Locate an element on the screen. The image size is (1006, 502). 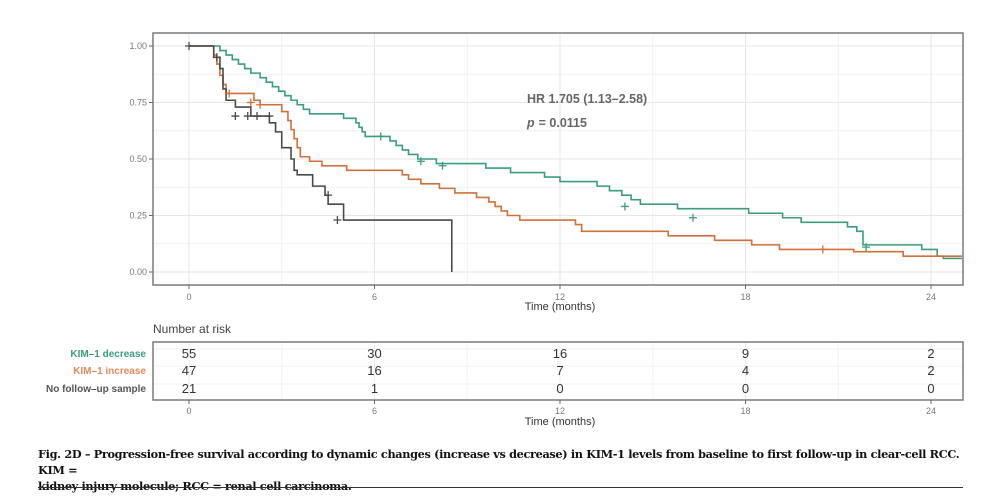
risk-table-gridlines is located at coordinates (558, 371).